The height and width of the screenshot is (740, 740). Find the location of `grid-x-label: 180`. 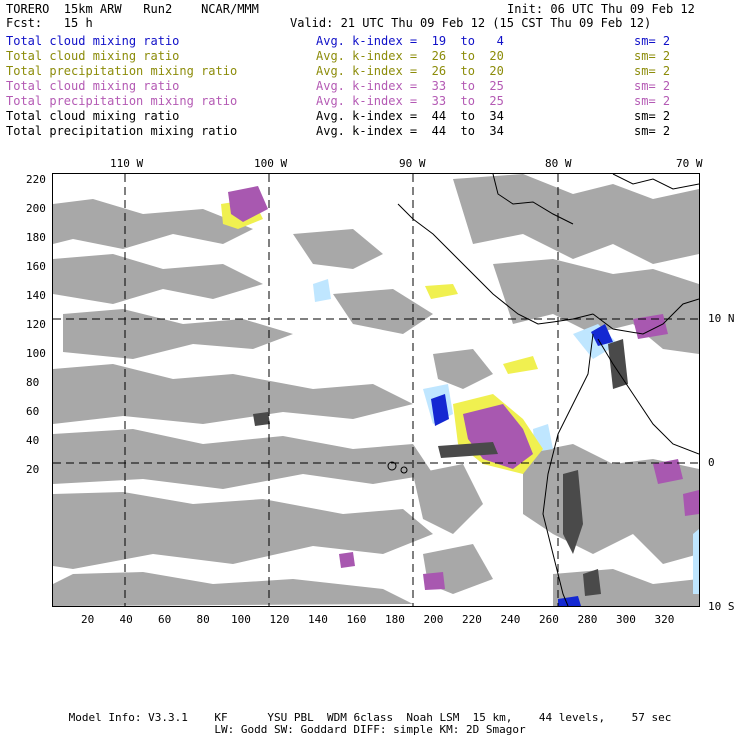

grid-x-label: 180 is located at coordinates (395, 619).